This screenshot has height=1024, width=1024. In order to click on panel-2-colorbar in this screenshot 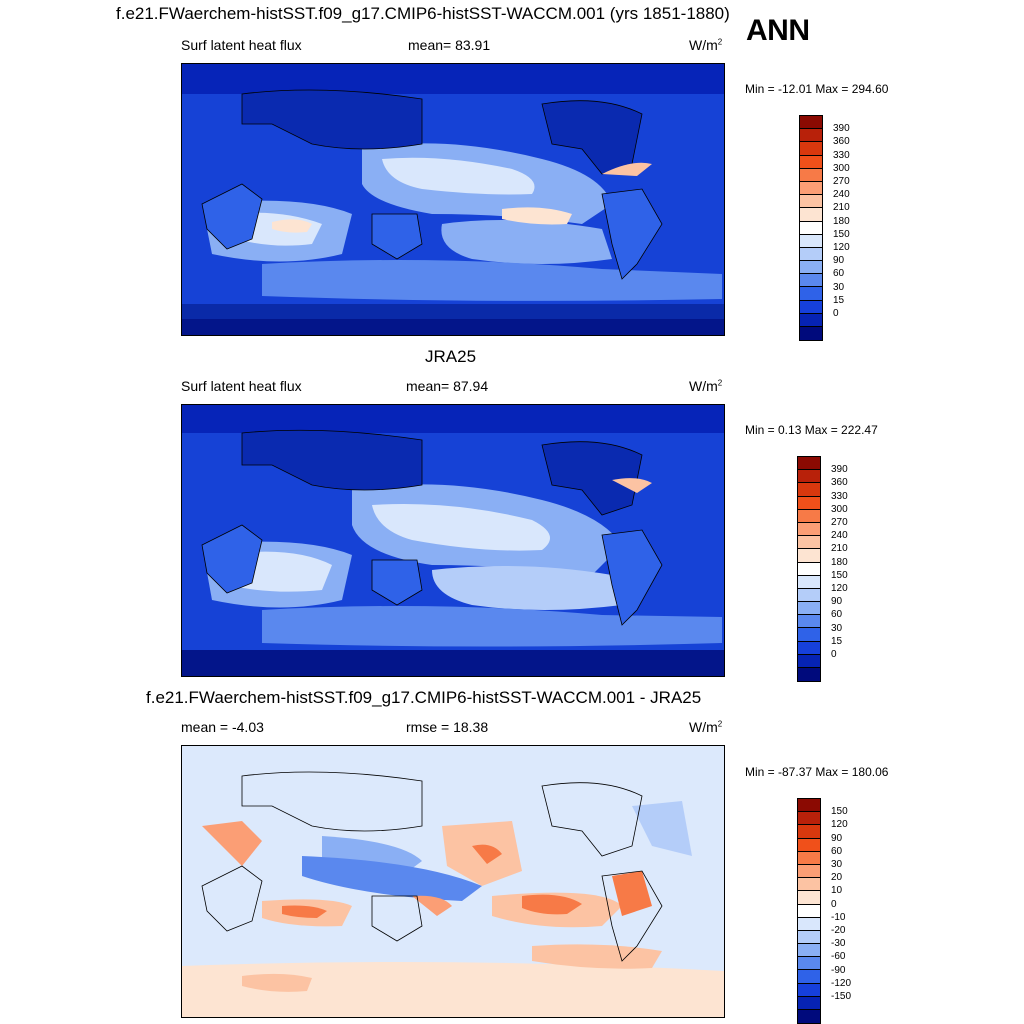, I will do `click(809, 569)`.